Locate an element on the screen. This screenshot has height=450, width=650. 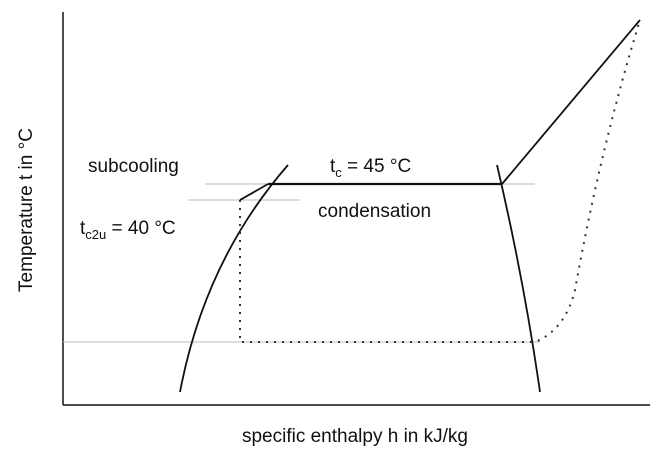
tc2u-main: t is located at coordinates (83, 228).